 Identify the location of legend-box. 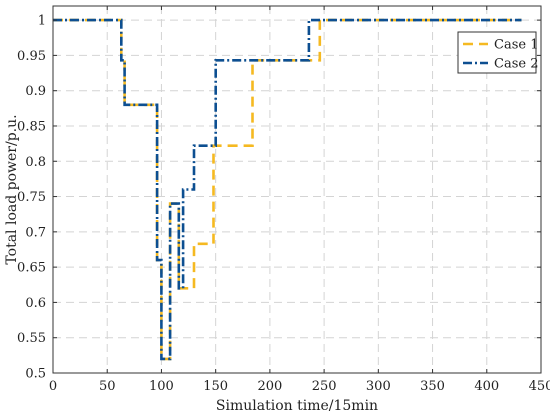
(497, 52).